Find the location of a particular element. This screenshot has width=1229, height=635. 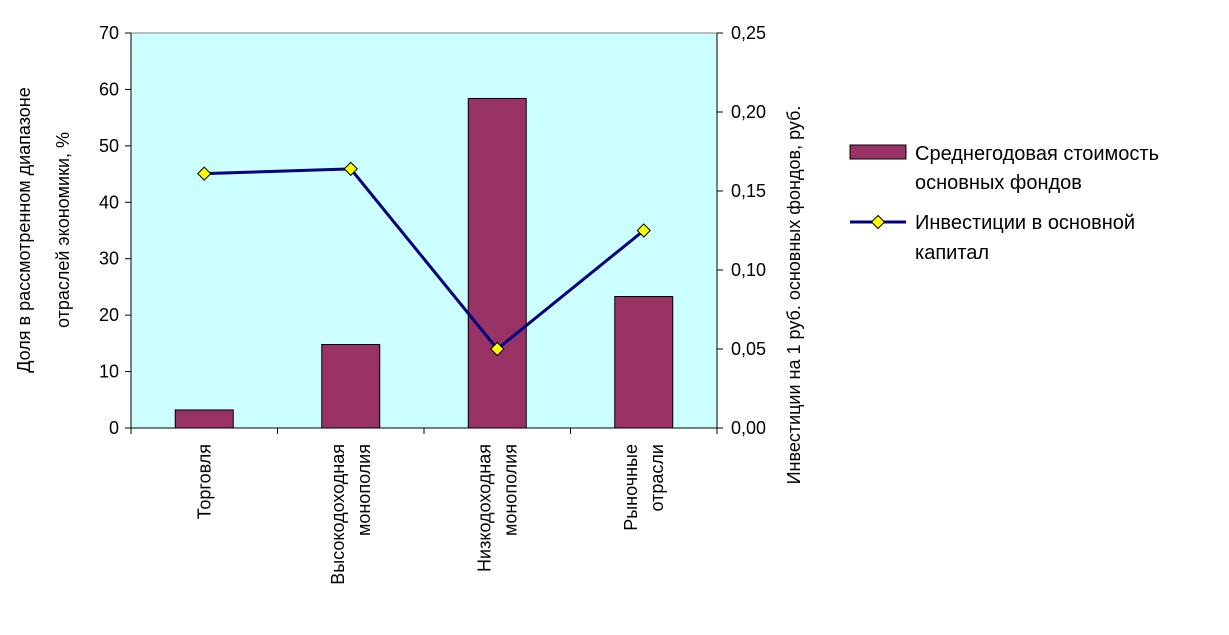

line-series is located at coordinates (424, 259).